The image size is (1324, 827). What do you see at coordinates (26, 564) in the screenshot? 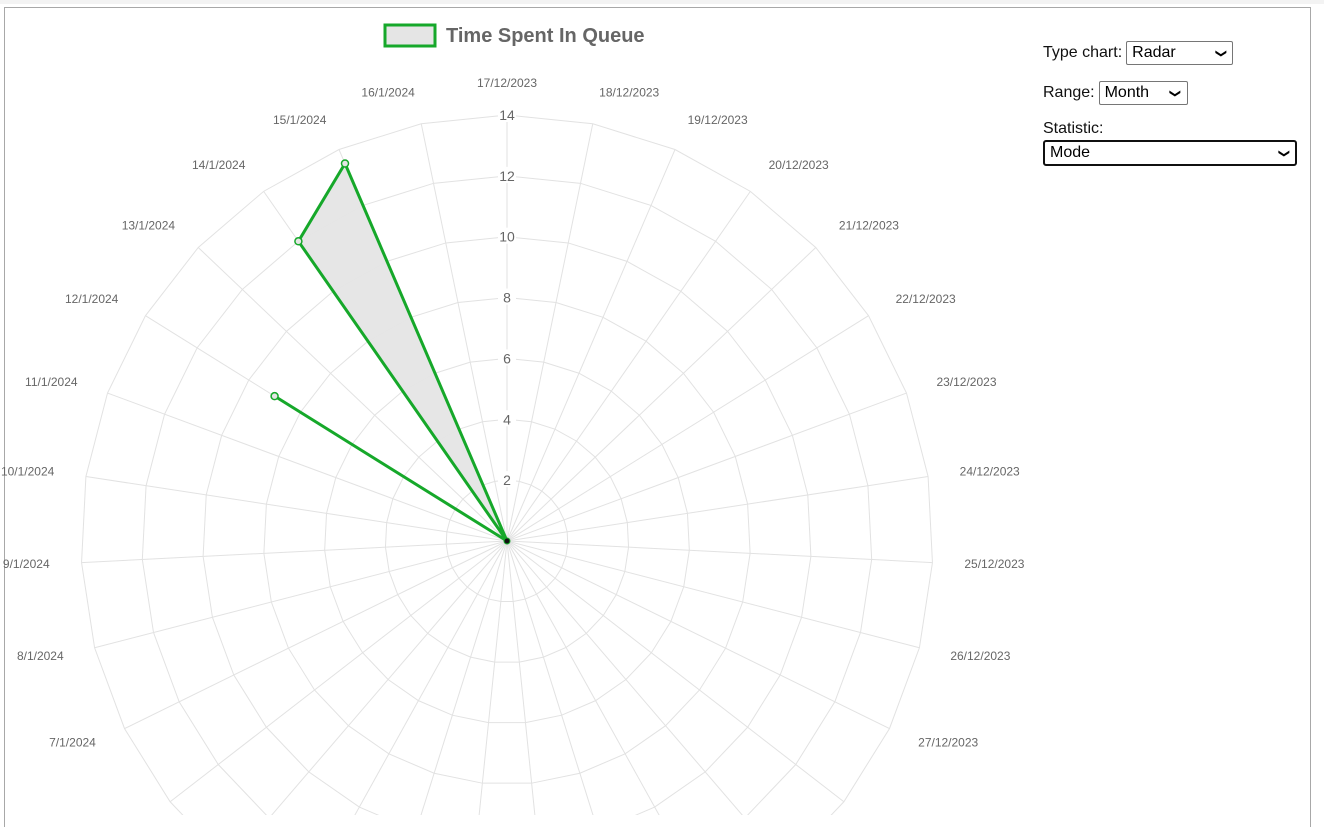
I see `category-label: 9/1/2024` at bounding box center [26, 564].